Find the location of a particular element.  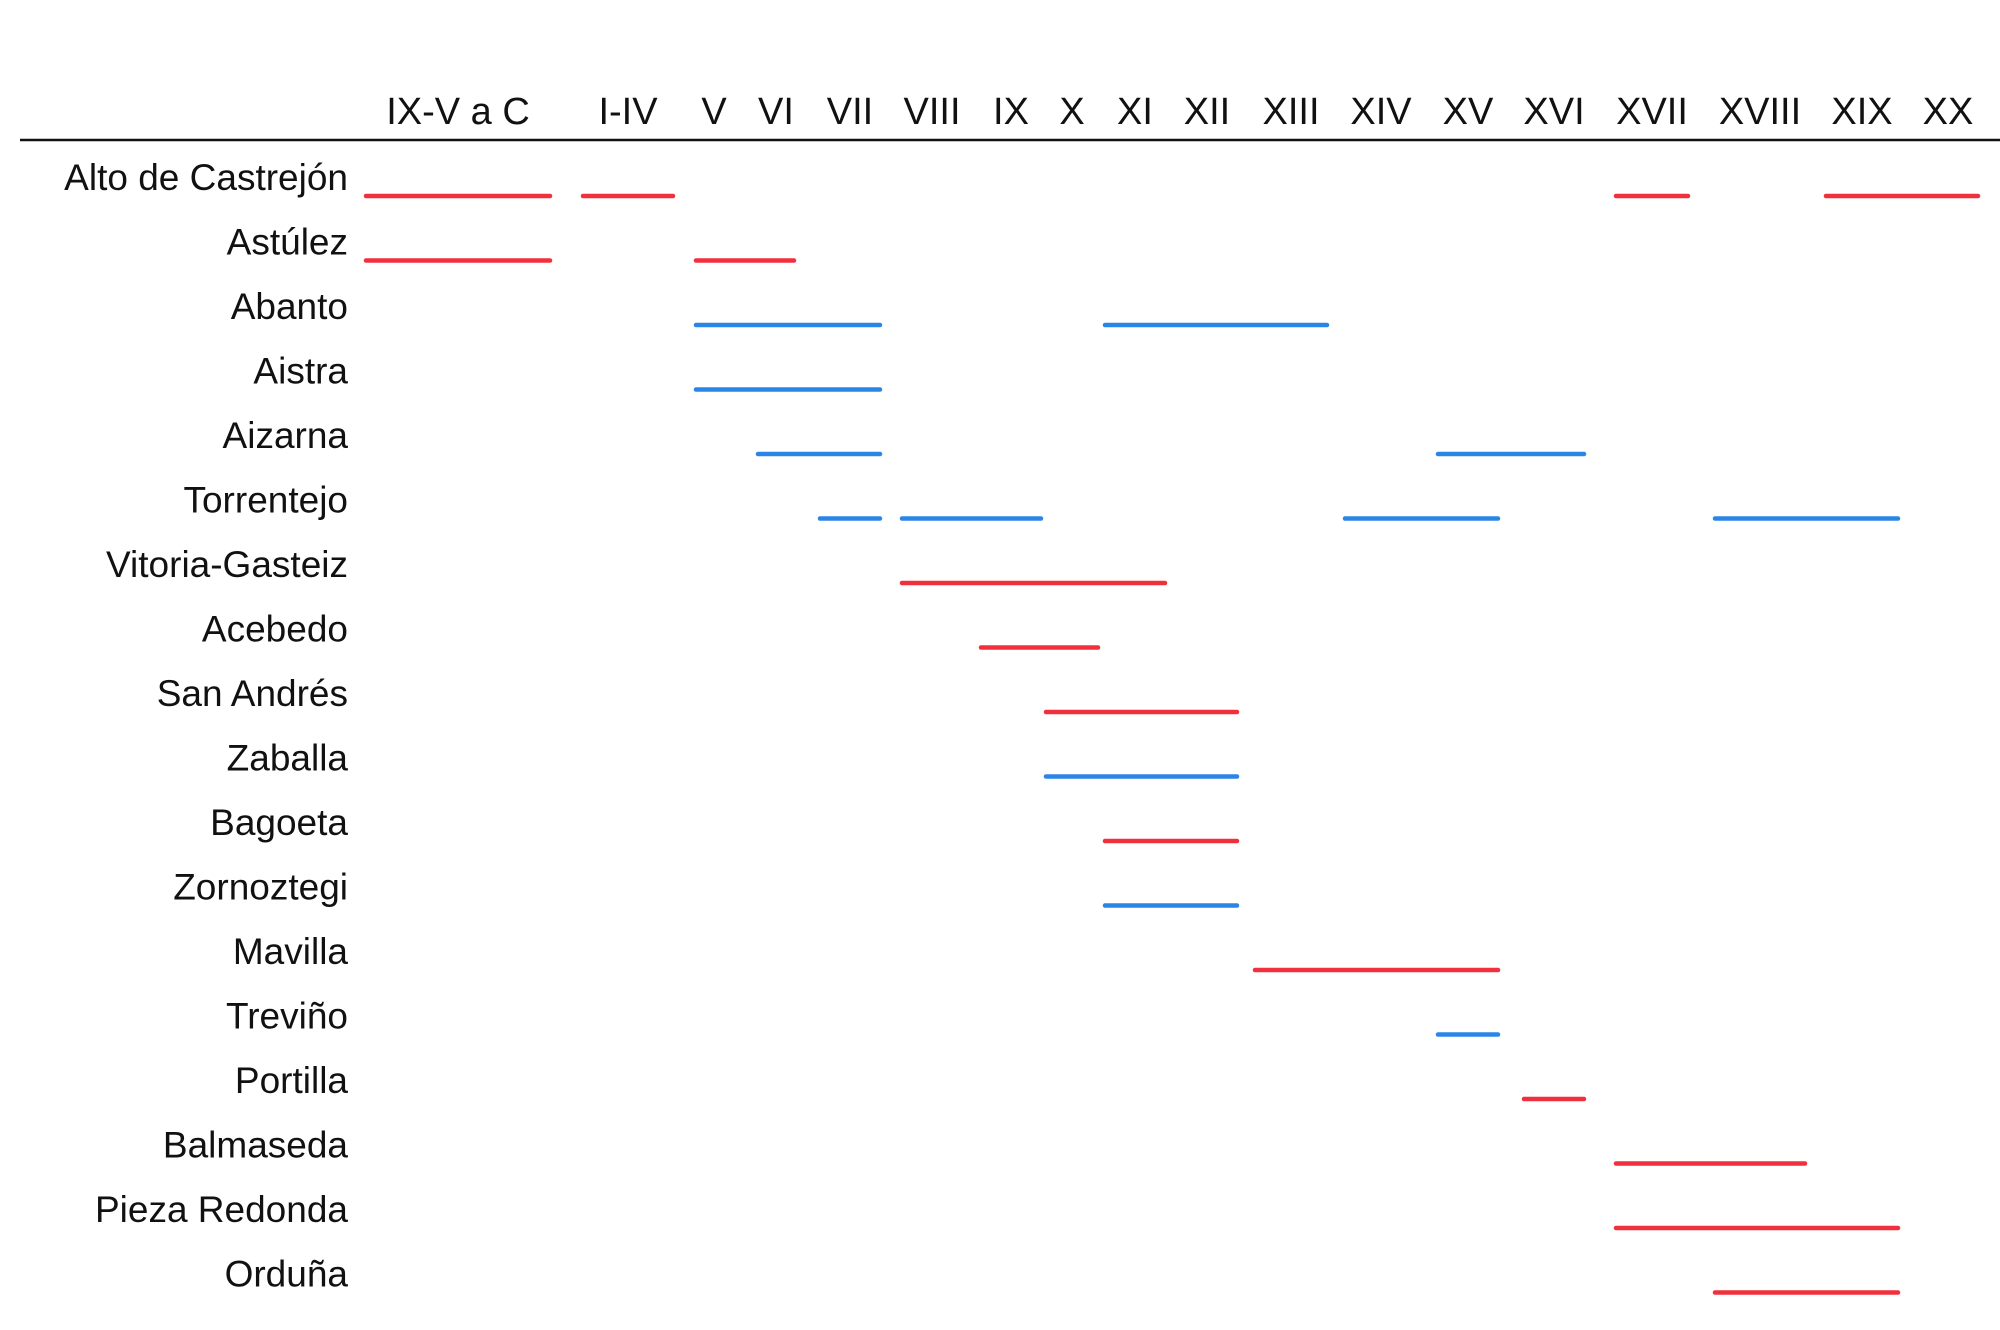

site-label: Zornoztegi is located at coordinates (260, 887).